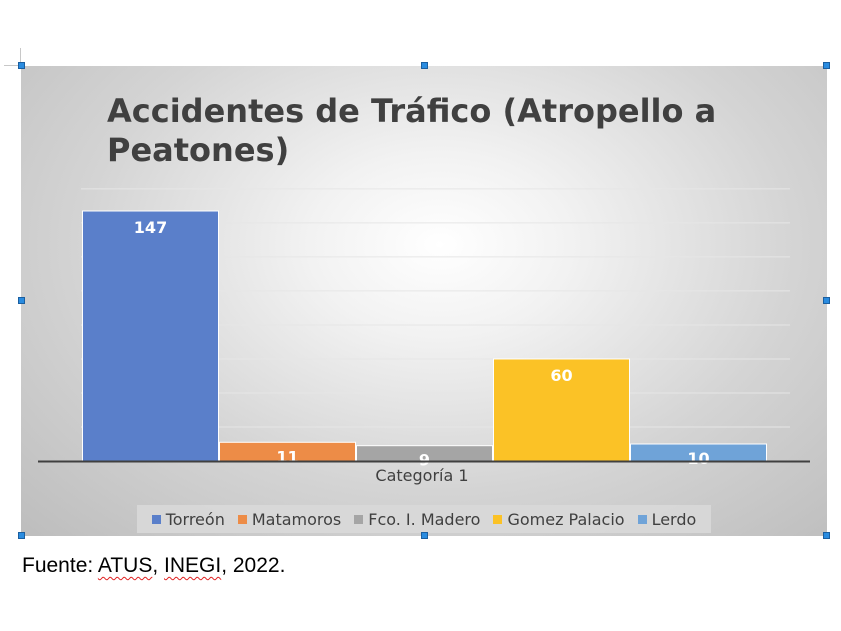  Describe the element at coordinates (60, 565) in the screenshot. I see `source-prefix: Fuente:` at that location.